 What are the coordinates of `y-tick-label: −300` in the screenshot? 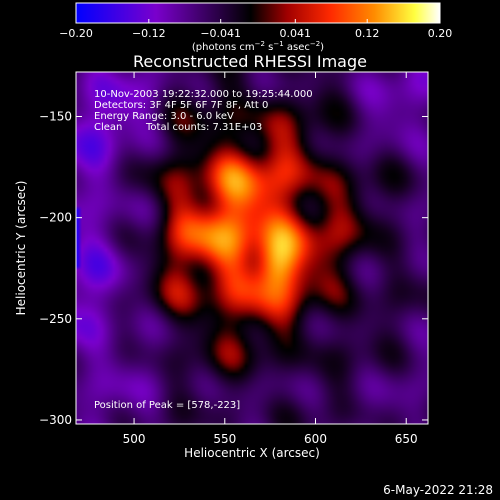 It's located at (55, 420).